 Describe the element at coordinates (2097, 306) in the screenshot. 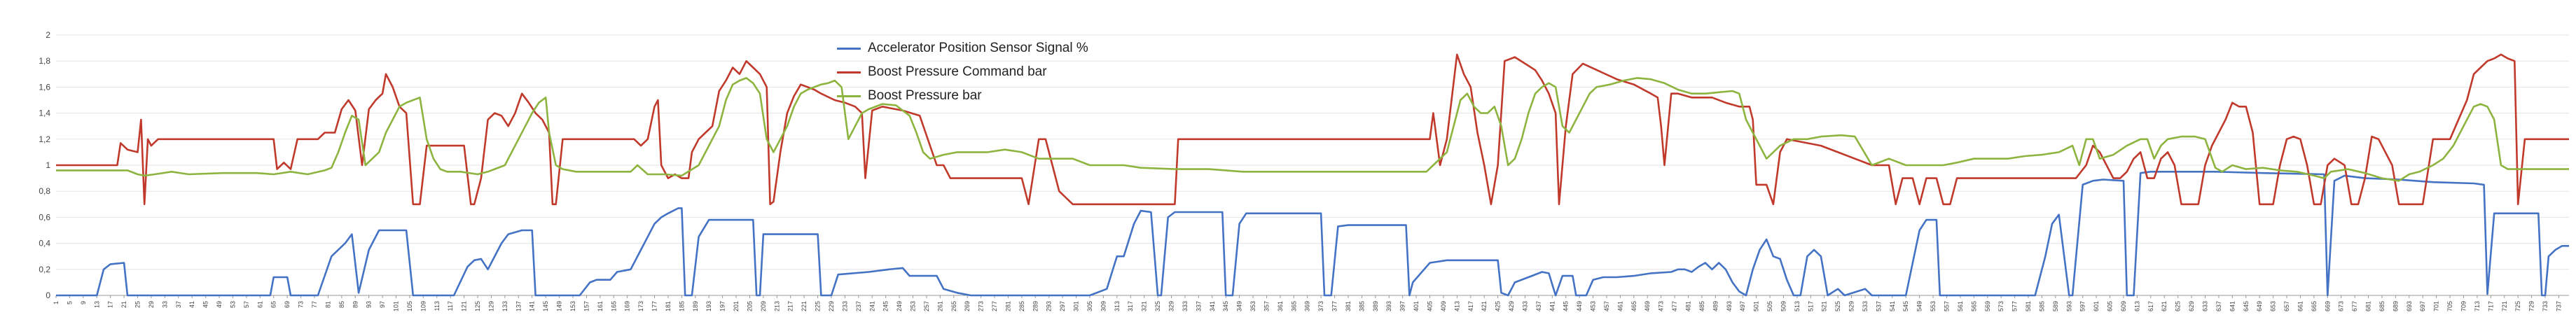

I see `x-tick-label: 601` at that location.